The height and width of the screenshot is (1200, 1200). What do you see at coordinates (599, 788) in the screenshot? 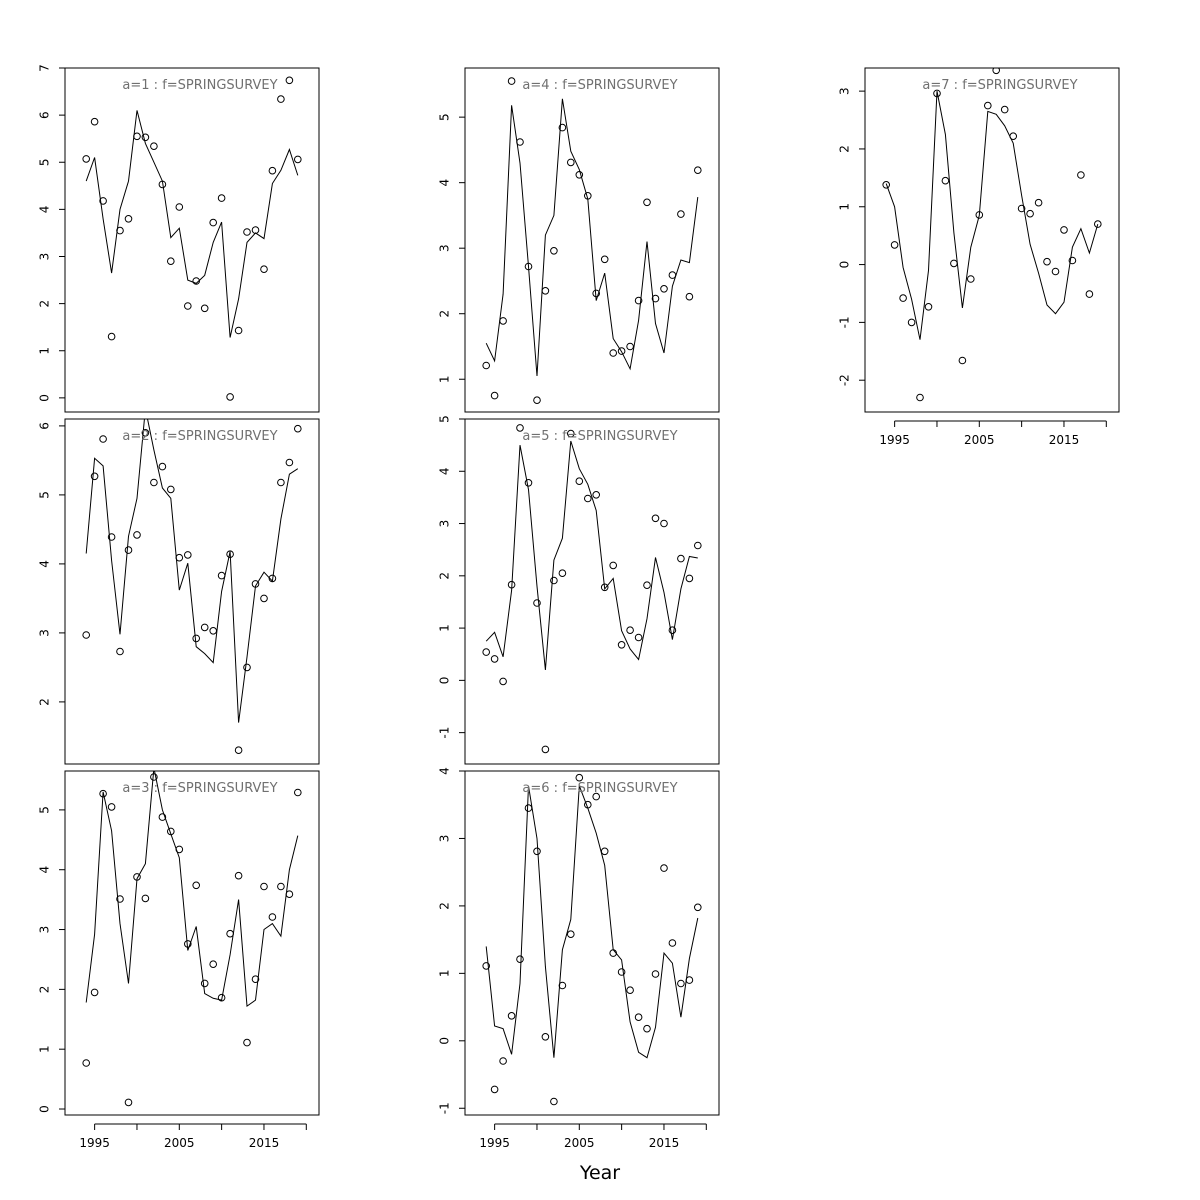
I see `panel-title: a=6 : f=SPRINGSURVEY` at bounding box center [599, 788].